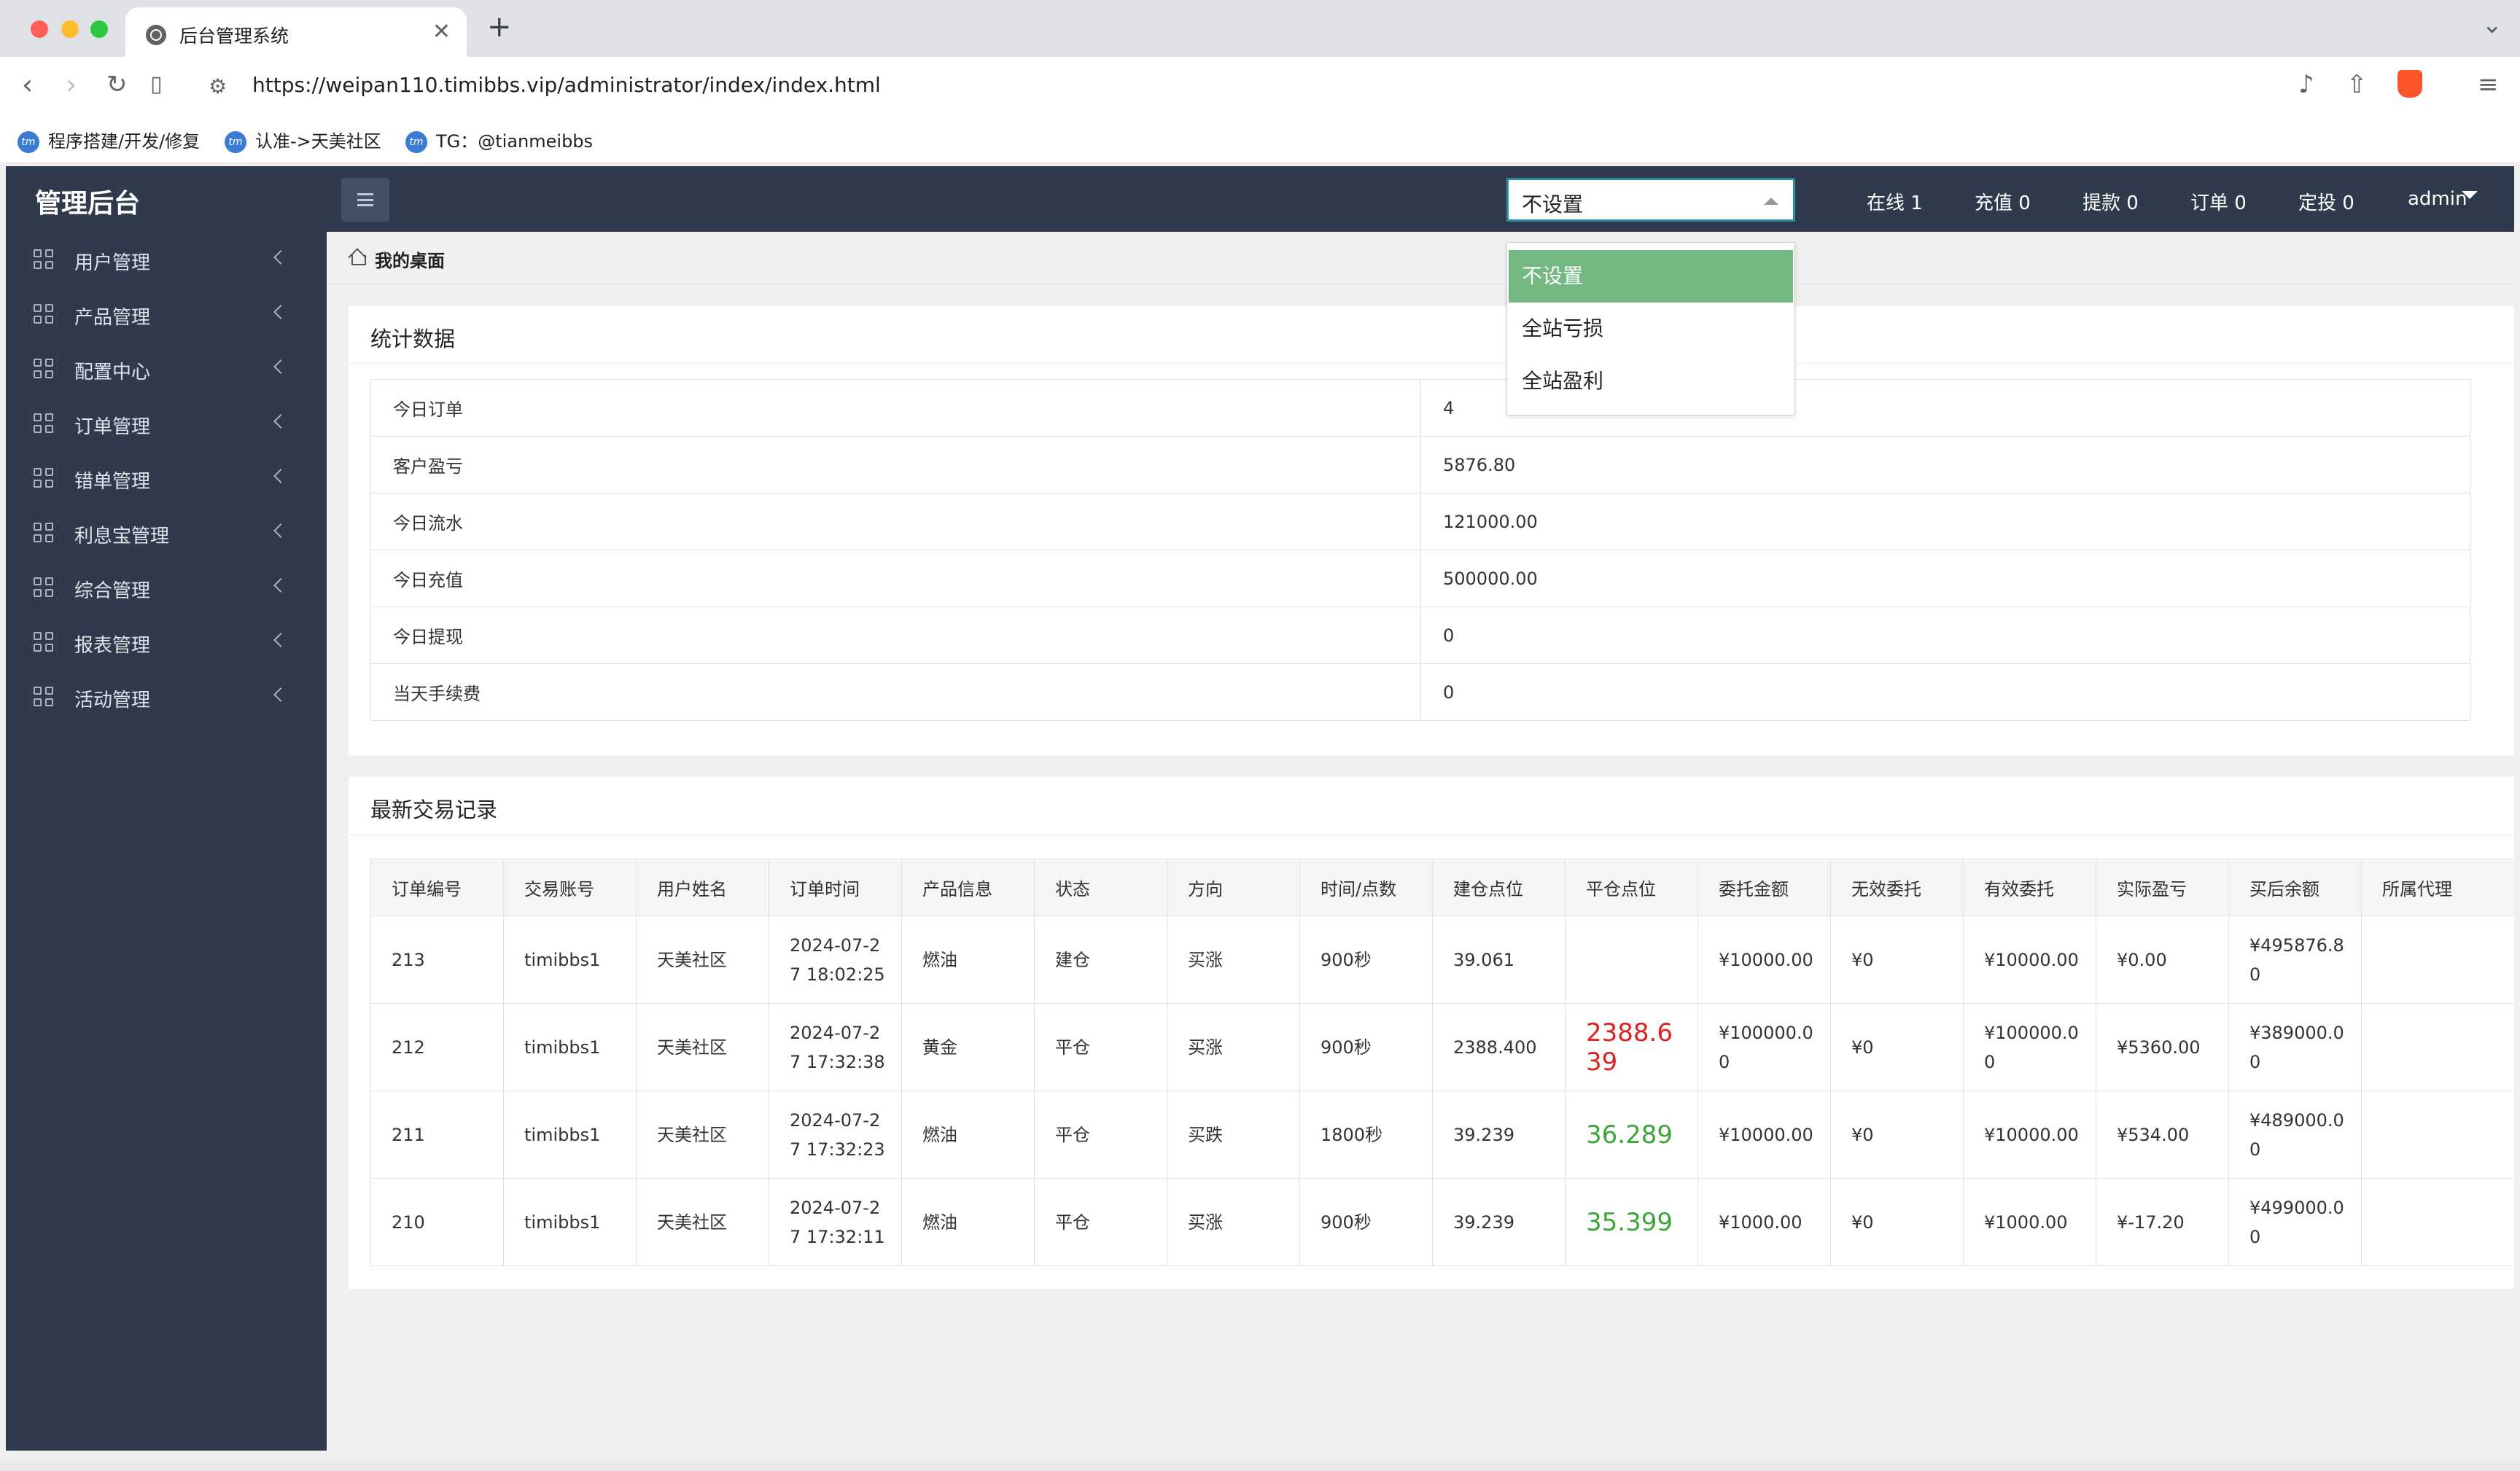 This screenshot has height=1471, width=2520. Describe the element at coordinates (2295, 1134) in the screenshot. I see `cell-balance: ¥489000.00` at that location.